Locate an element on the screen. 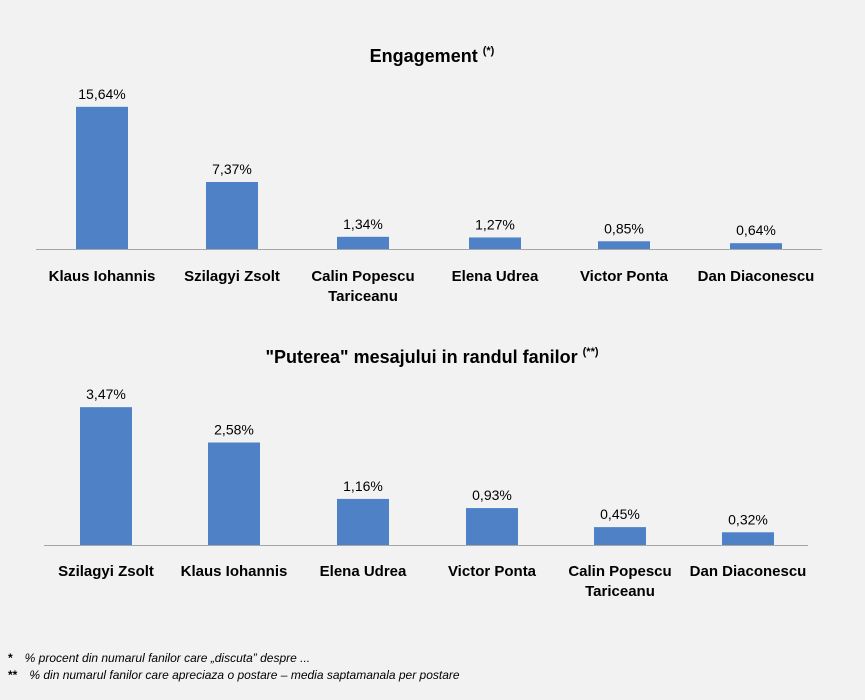  chart-2-data-label: 0,32% is located at coordinates (748, 519).